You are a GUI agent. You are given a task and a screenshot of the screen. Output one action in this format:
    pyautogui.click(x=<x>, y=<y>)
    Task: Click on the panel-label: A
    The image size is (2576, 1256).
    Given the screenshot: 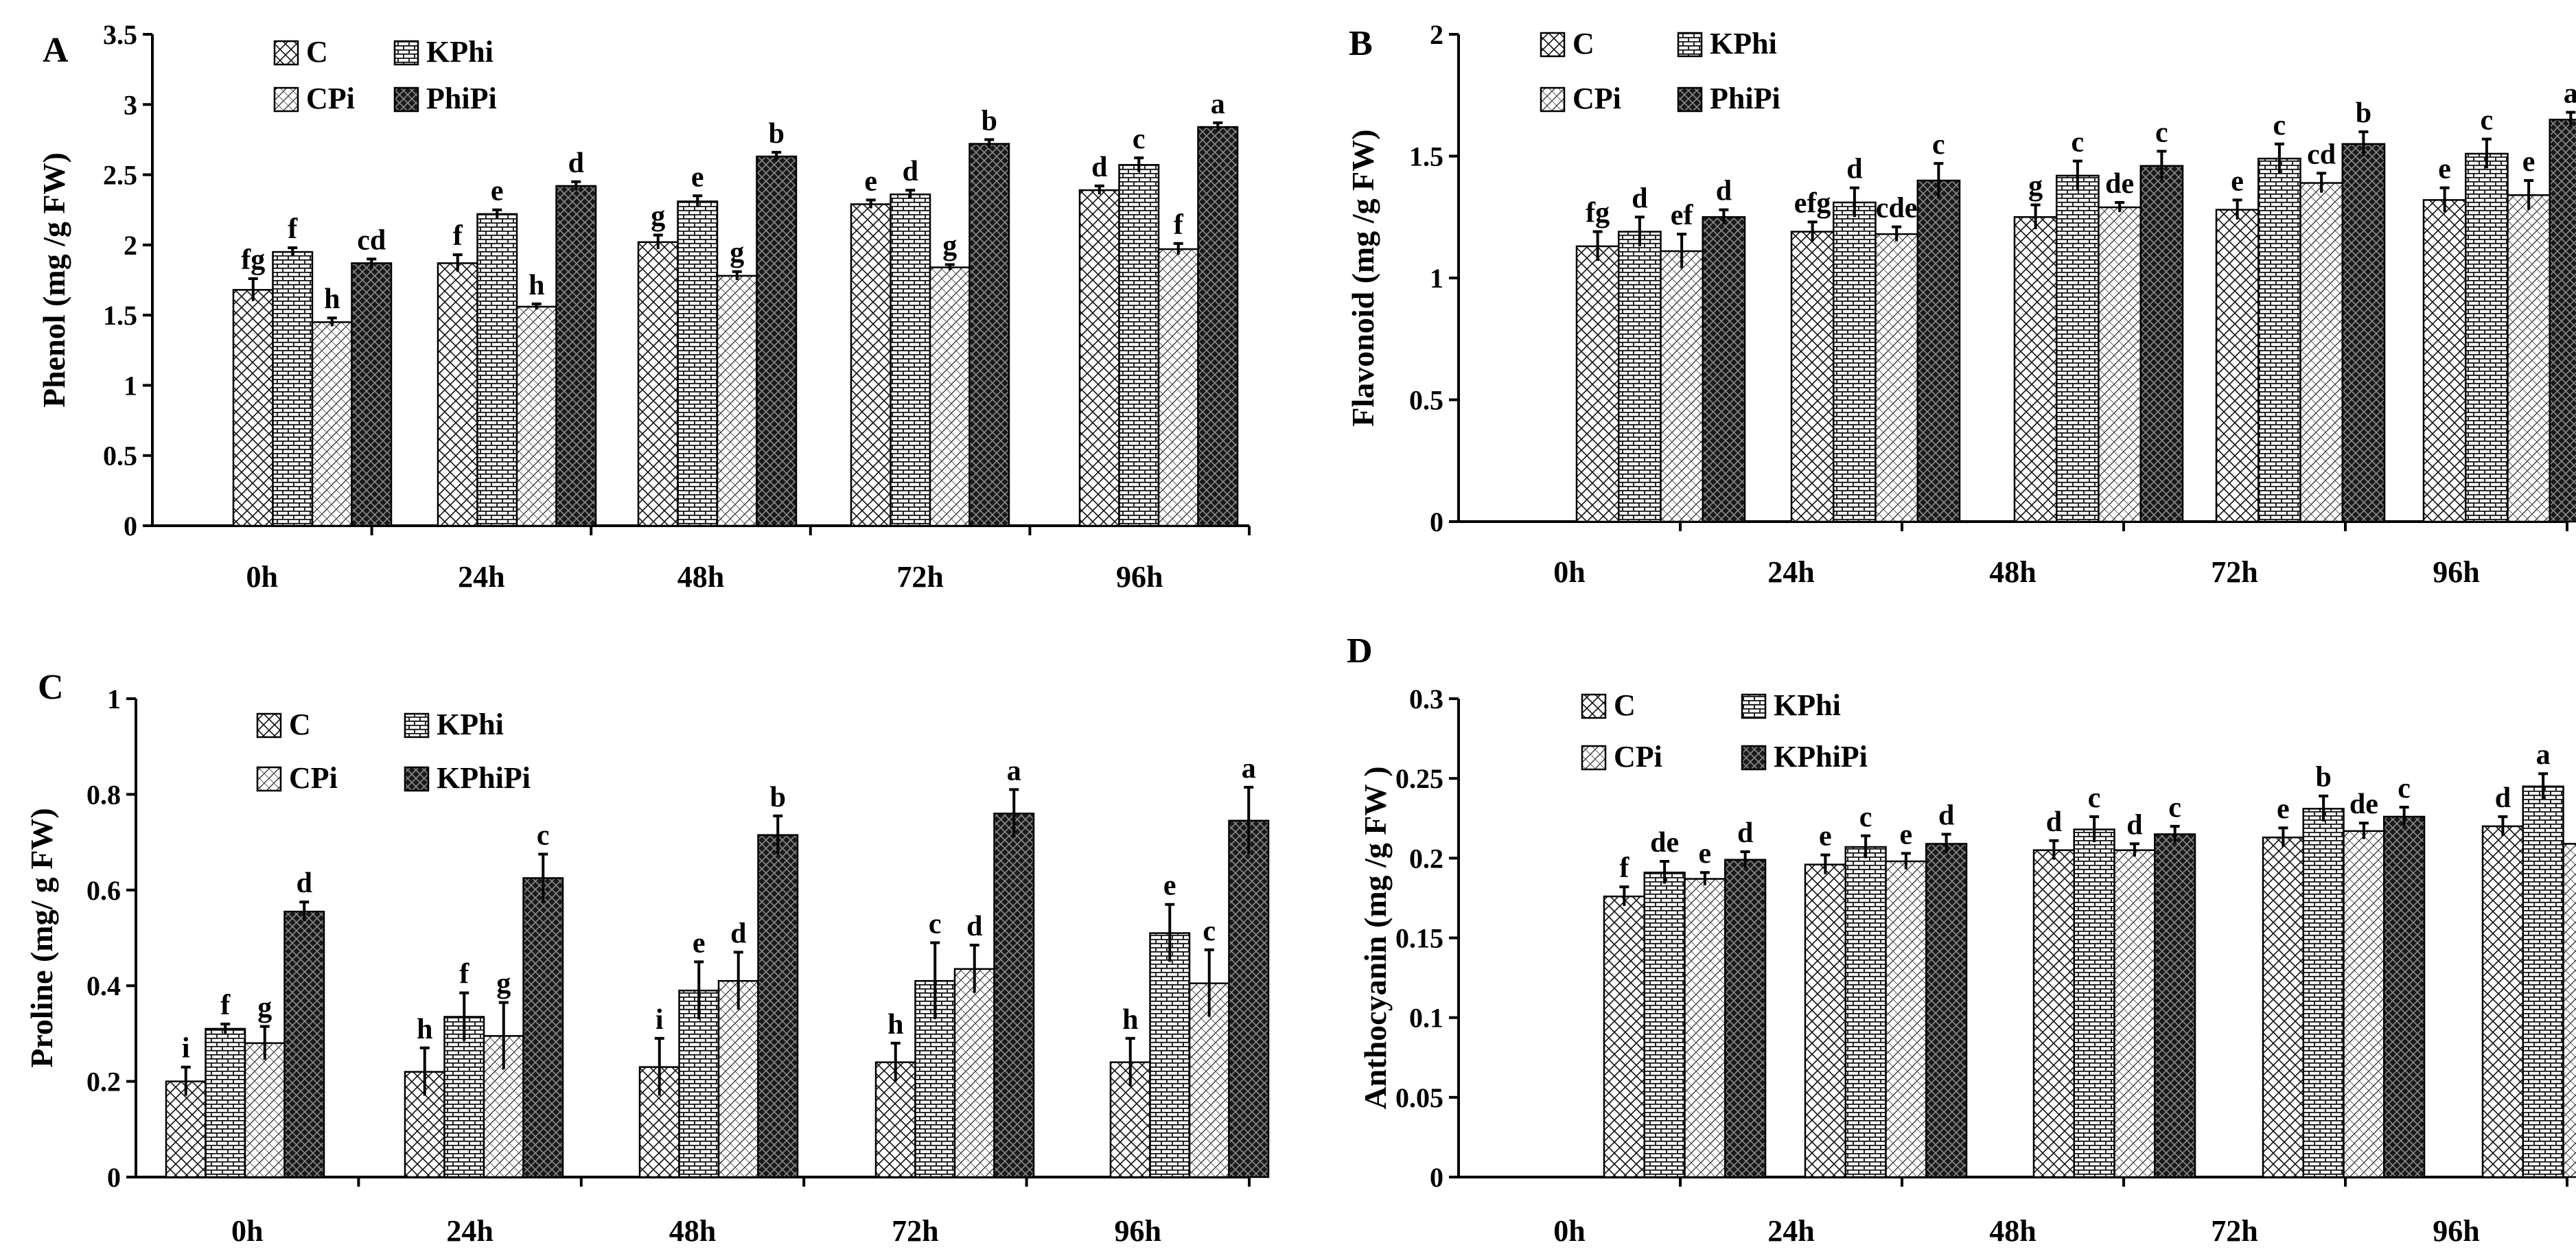 What is the action you would take?
    pyautogui.click(x=56, y=51)
    